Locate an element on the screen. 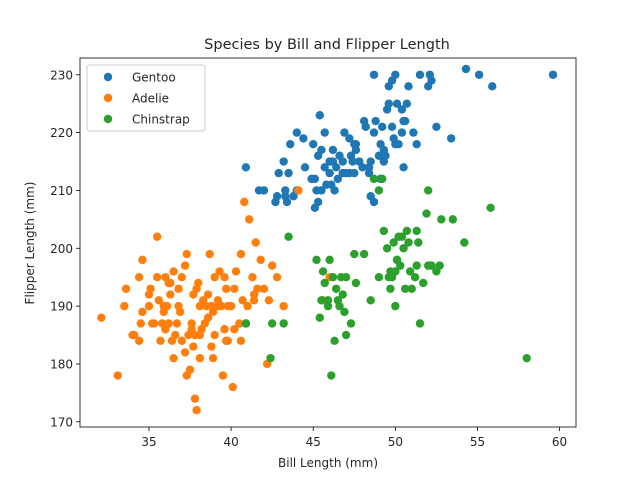 The height and width of the screenshot is (480, 640). x-tick-label: 35 is located at coordinates (148, 442).